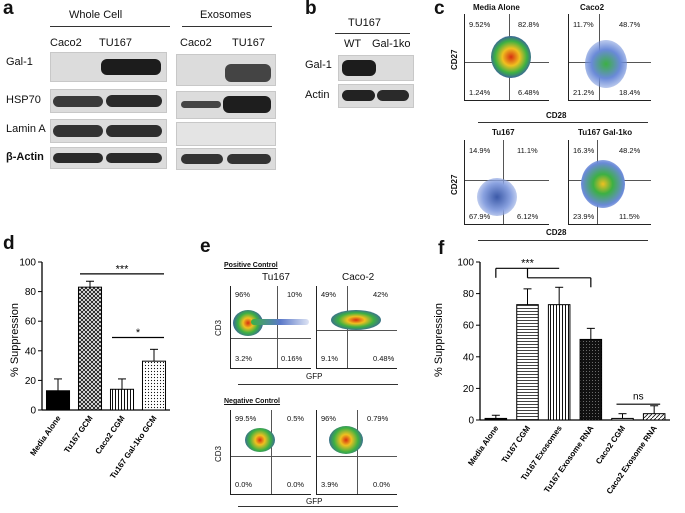 This screenshot has height=513, width=685. I want to click on row-hsp70: HSP70, so click(23, 100).